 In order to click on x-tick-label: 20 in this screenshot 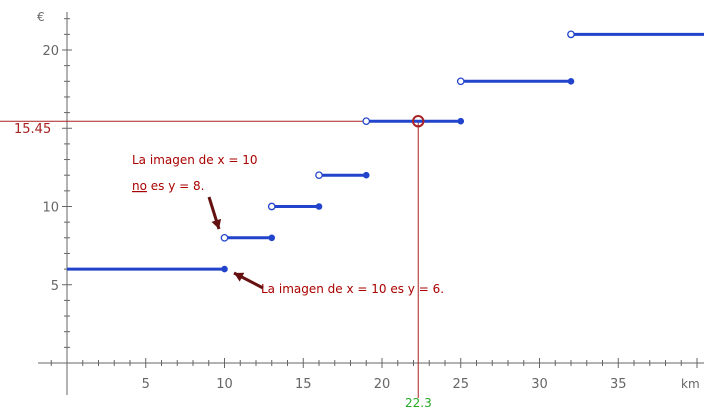, I will do `click(382, 384)`.